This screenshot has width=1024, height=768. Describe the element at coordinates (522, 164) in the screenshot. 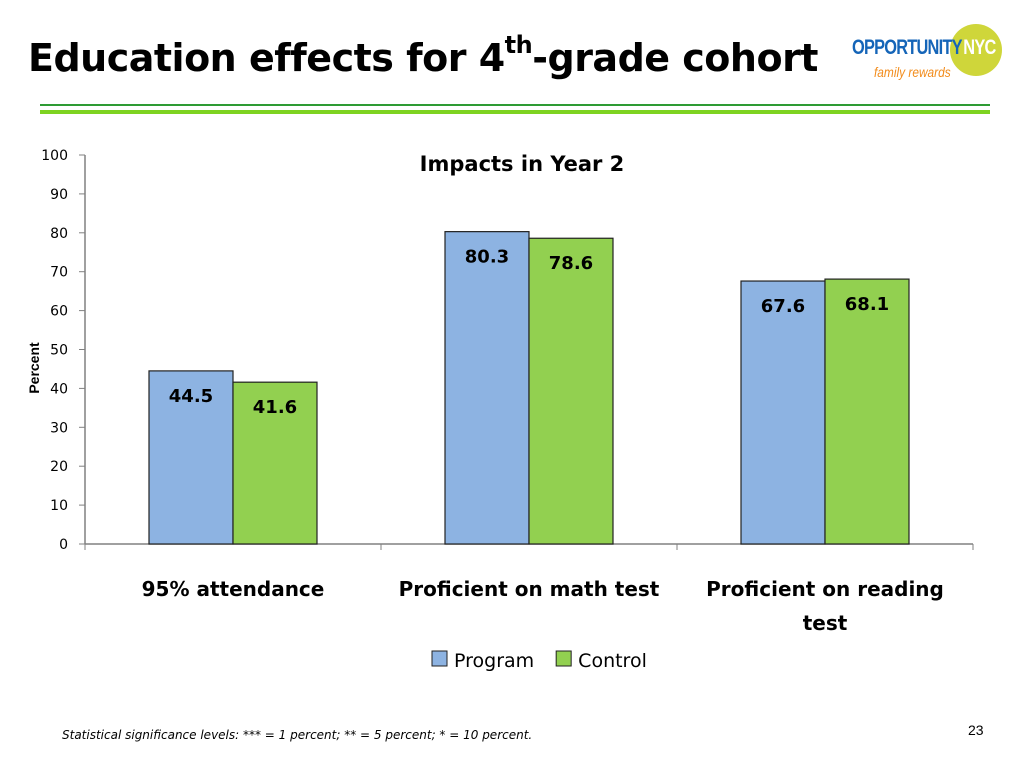

I see `chart-title: Impacts in Year 2` at that location.